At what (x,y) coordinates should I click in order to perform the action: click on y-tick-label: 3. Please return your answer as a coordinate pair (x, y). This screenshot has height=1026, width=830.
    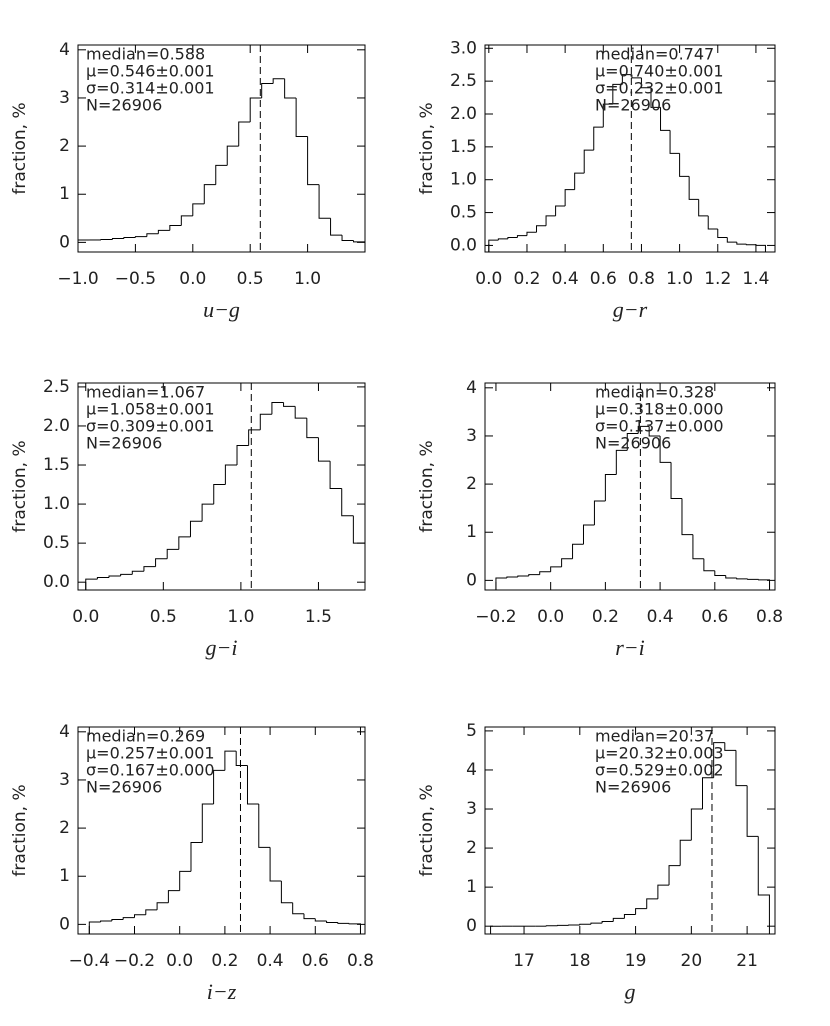
    Looking at the image, I should click on (64, 98).